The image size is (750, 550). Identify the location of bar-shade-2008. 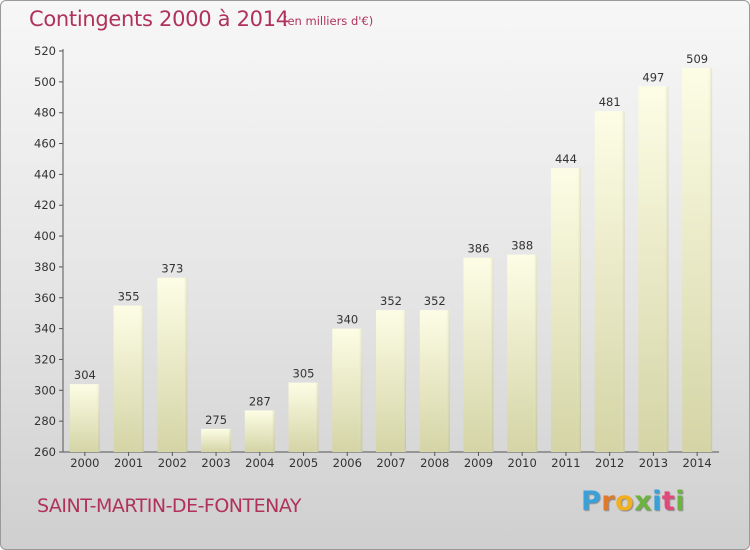
(434, 381).